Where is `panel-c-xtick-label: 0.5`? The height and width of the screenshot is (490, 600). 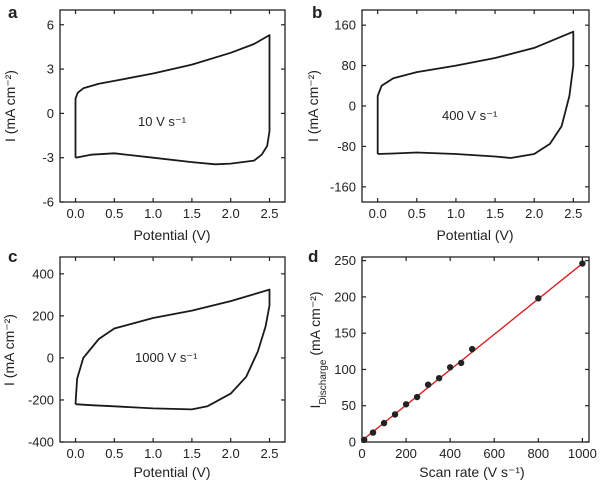
panel-c-xtick-label: 0.5 is located at coordinates (114, 453).